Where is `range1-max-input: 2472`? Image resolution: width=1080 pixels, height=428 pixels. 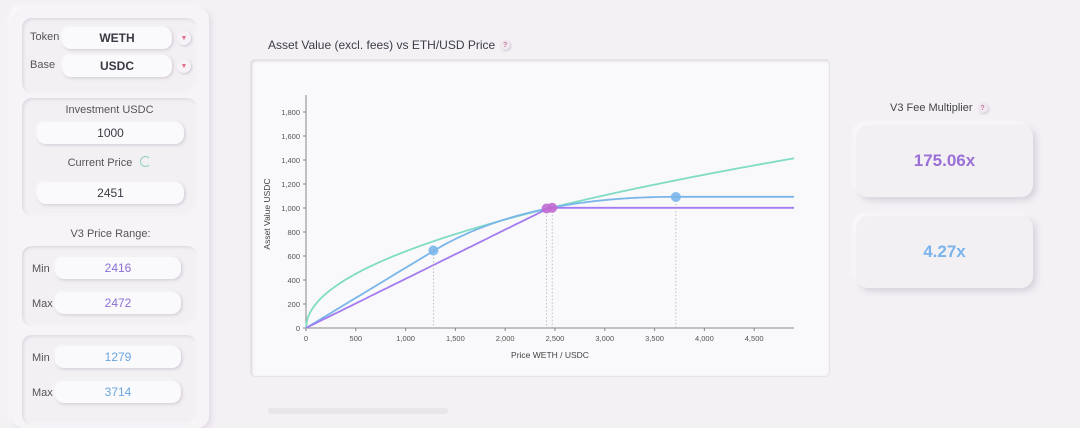
range1-max-input: 2472 is located at coordinates (118, 303).